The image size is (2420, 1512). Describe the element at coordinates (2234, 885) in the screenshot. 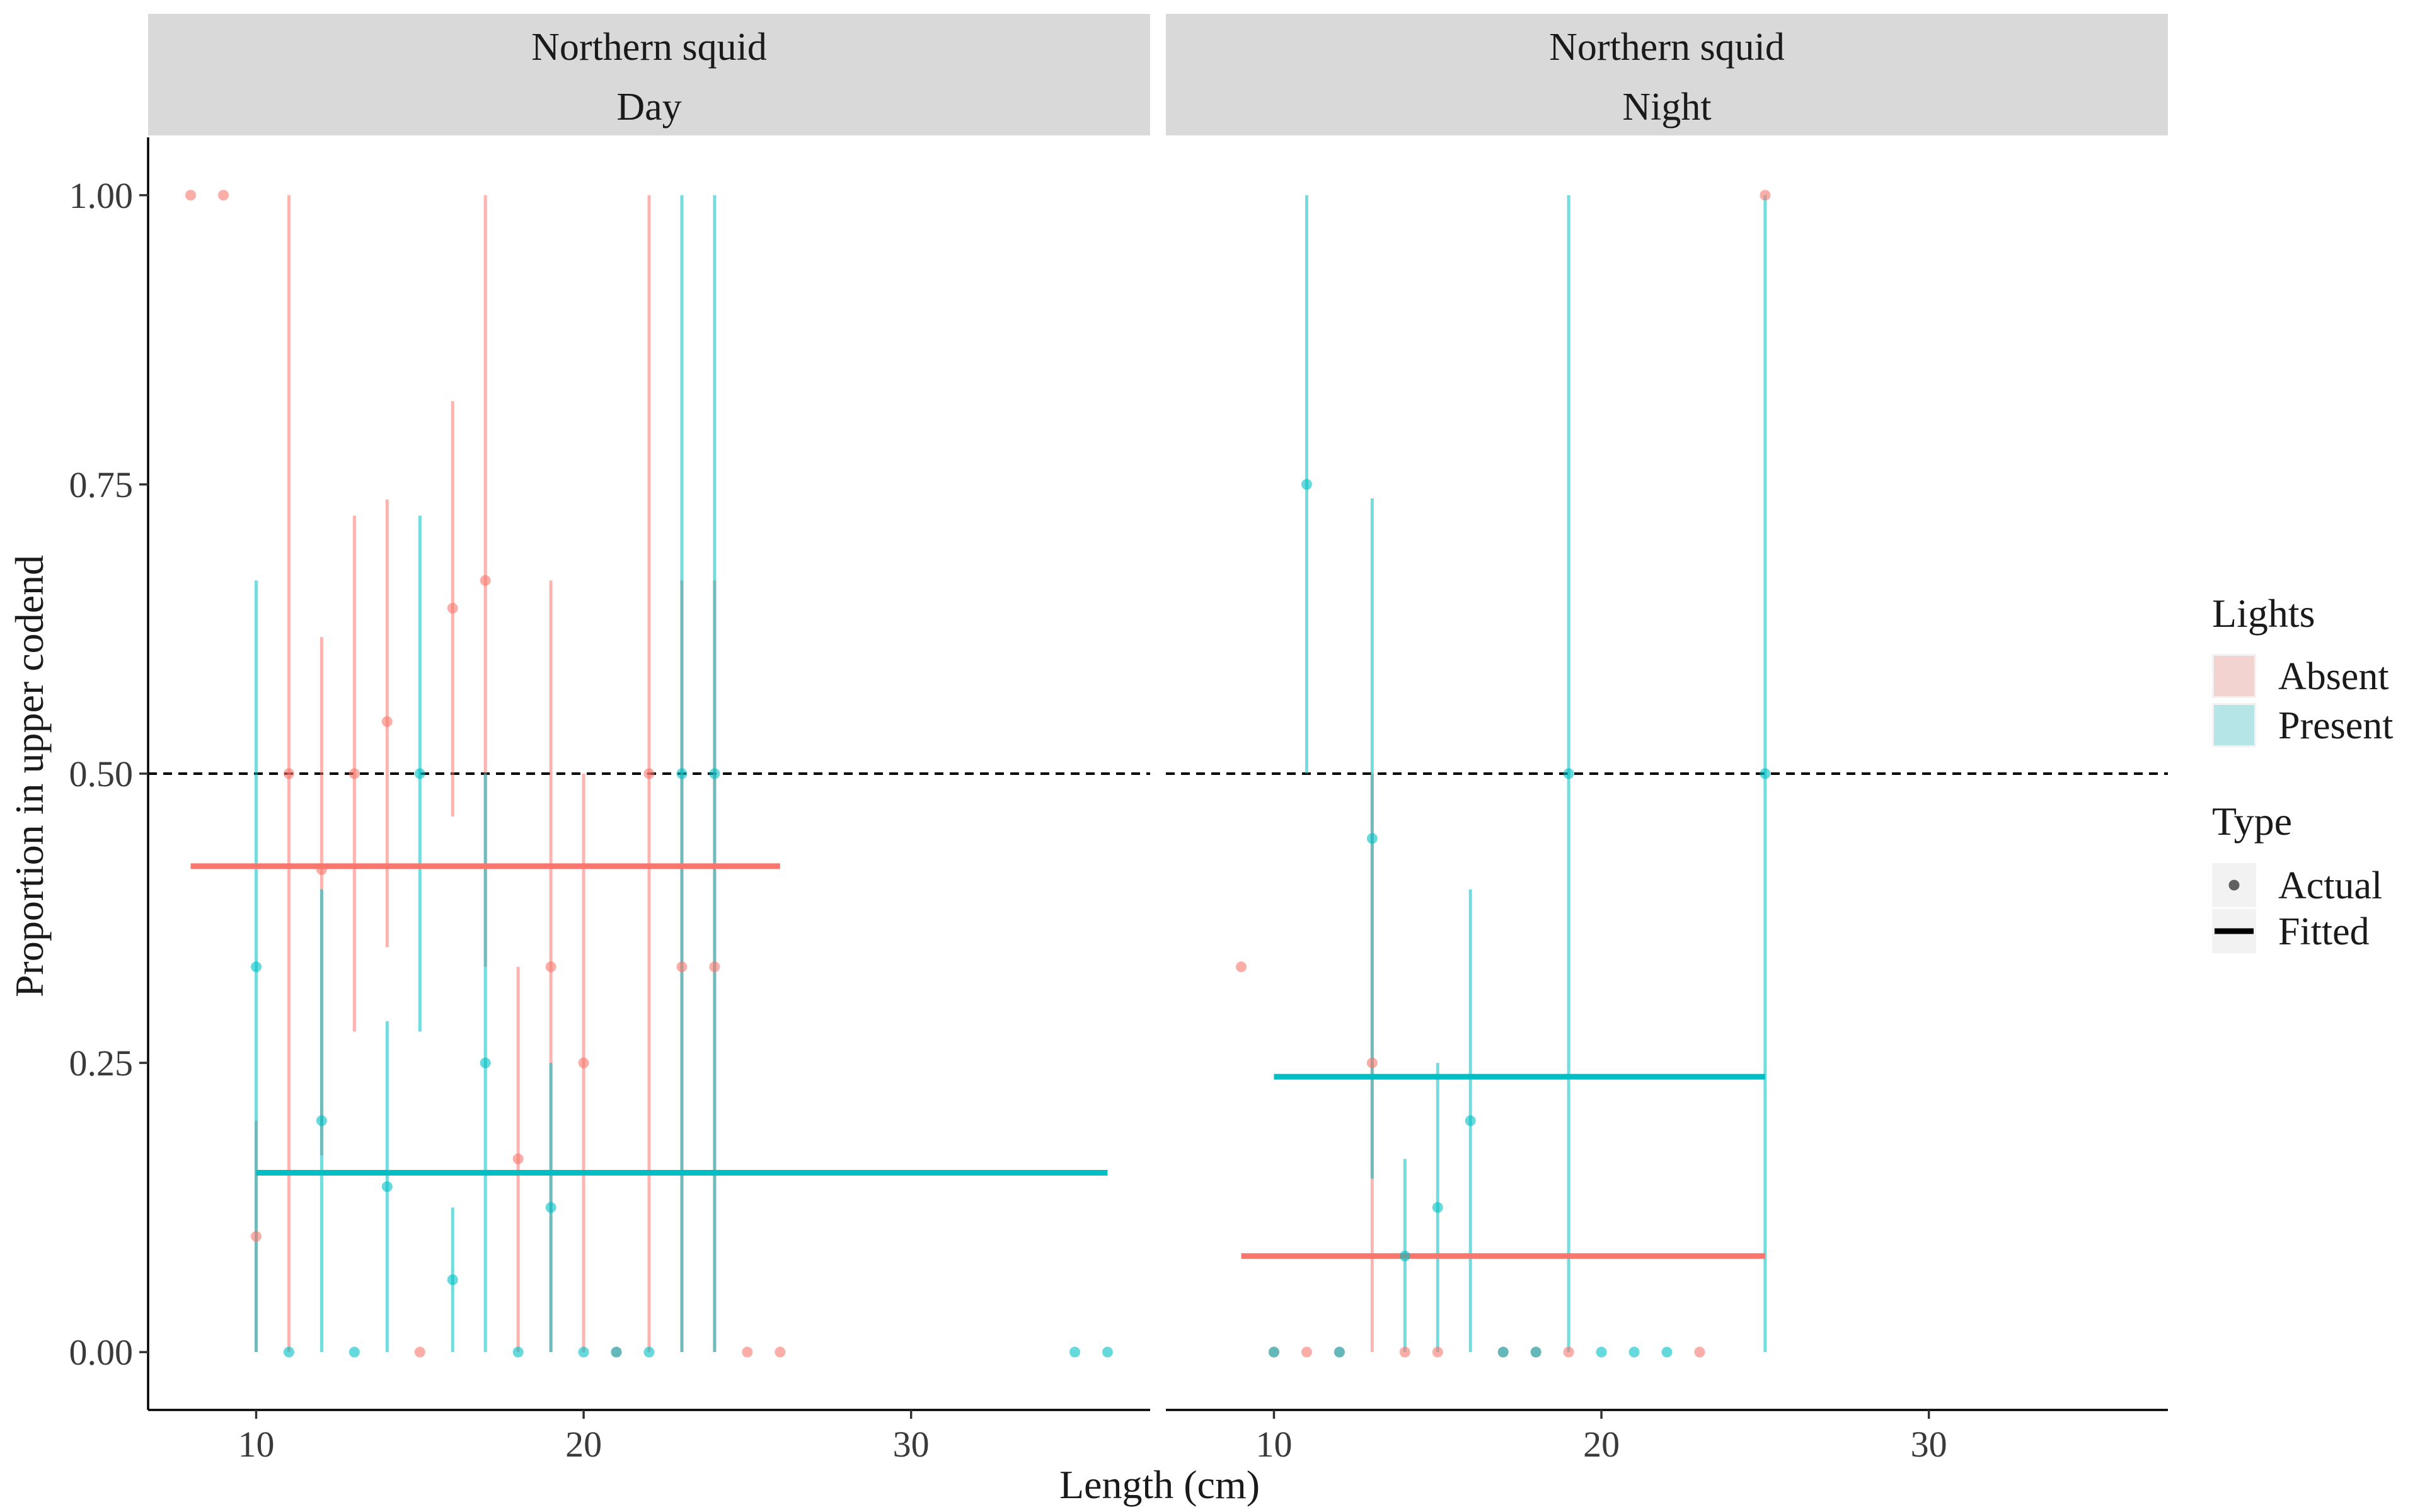

I see `legend-glyph-point` at that location.